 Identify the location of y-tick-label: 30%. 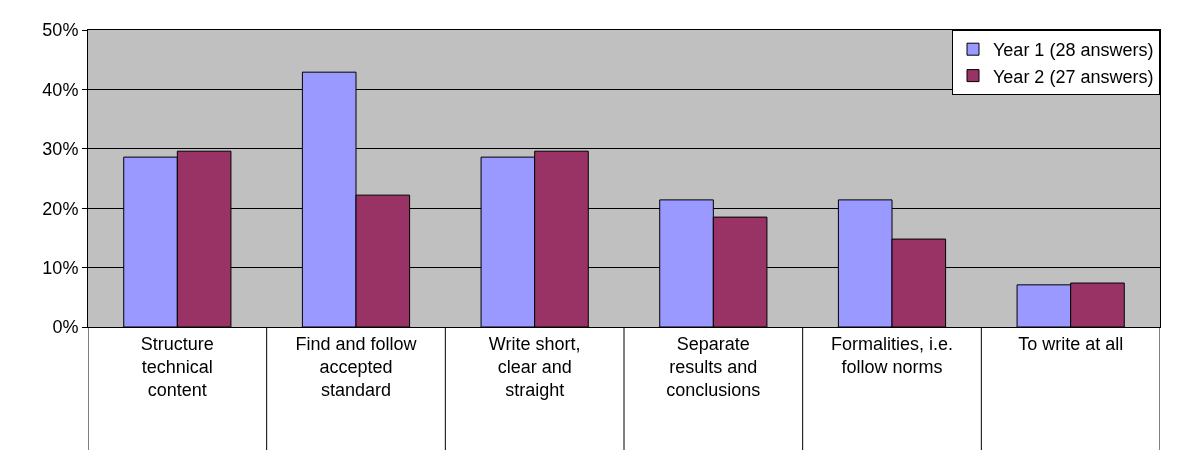
(60, 149).